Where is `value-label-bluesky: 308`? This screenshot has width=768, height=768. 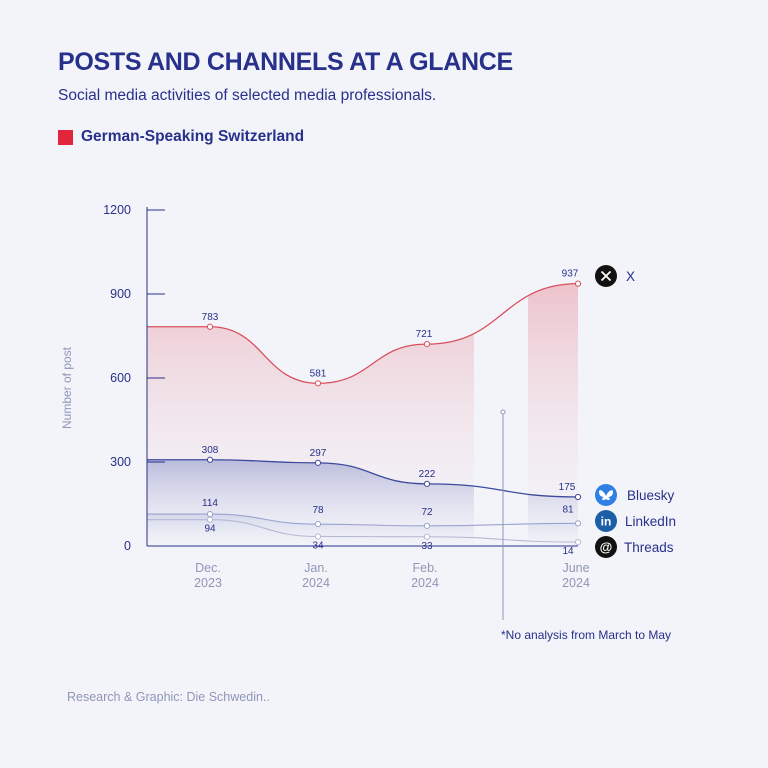
value-label-bluesky: 308 is located at coordinates (210, 450).